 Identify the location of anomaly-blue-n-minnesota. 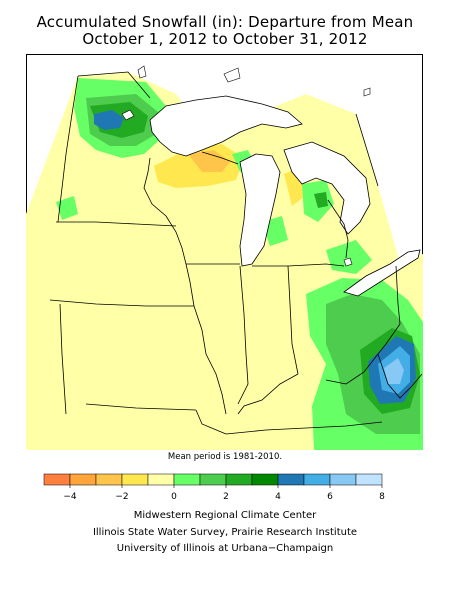
(109, 120).